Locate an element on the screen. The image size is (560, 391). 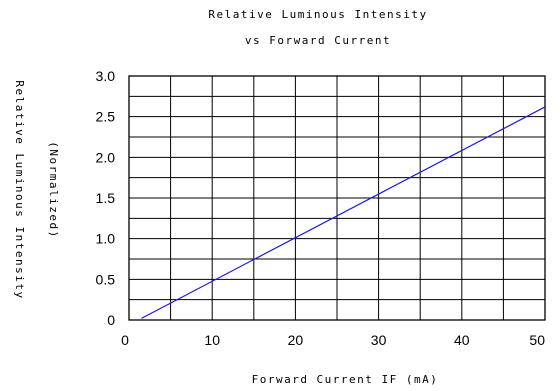
x-tick-label: 40 is located at coordinates (462, 340).